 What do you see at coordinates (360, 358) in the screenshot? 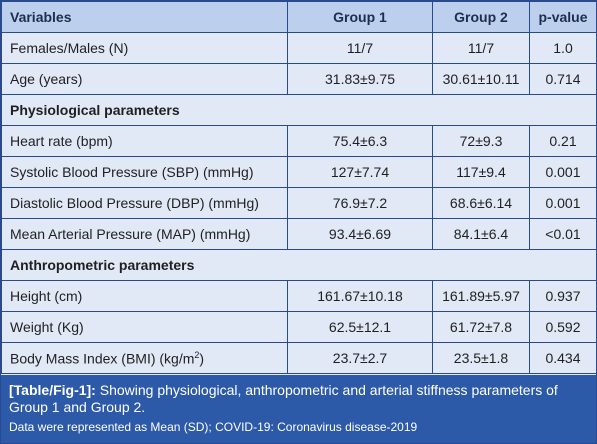
I see `group-1-value: 23.7±2.7` at bounding box center [360, 358].